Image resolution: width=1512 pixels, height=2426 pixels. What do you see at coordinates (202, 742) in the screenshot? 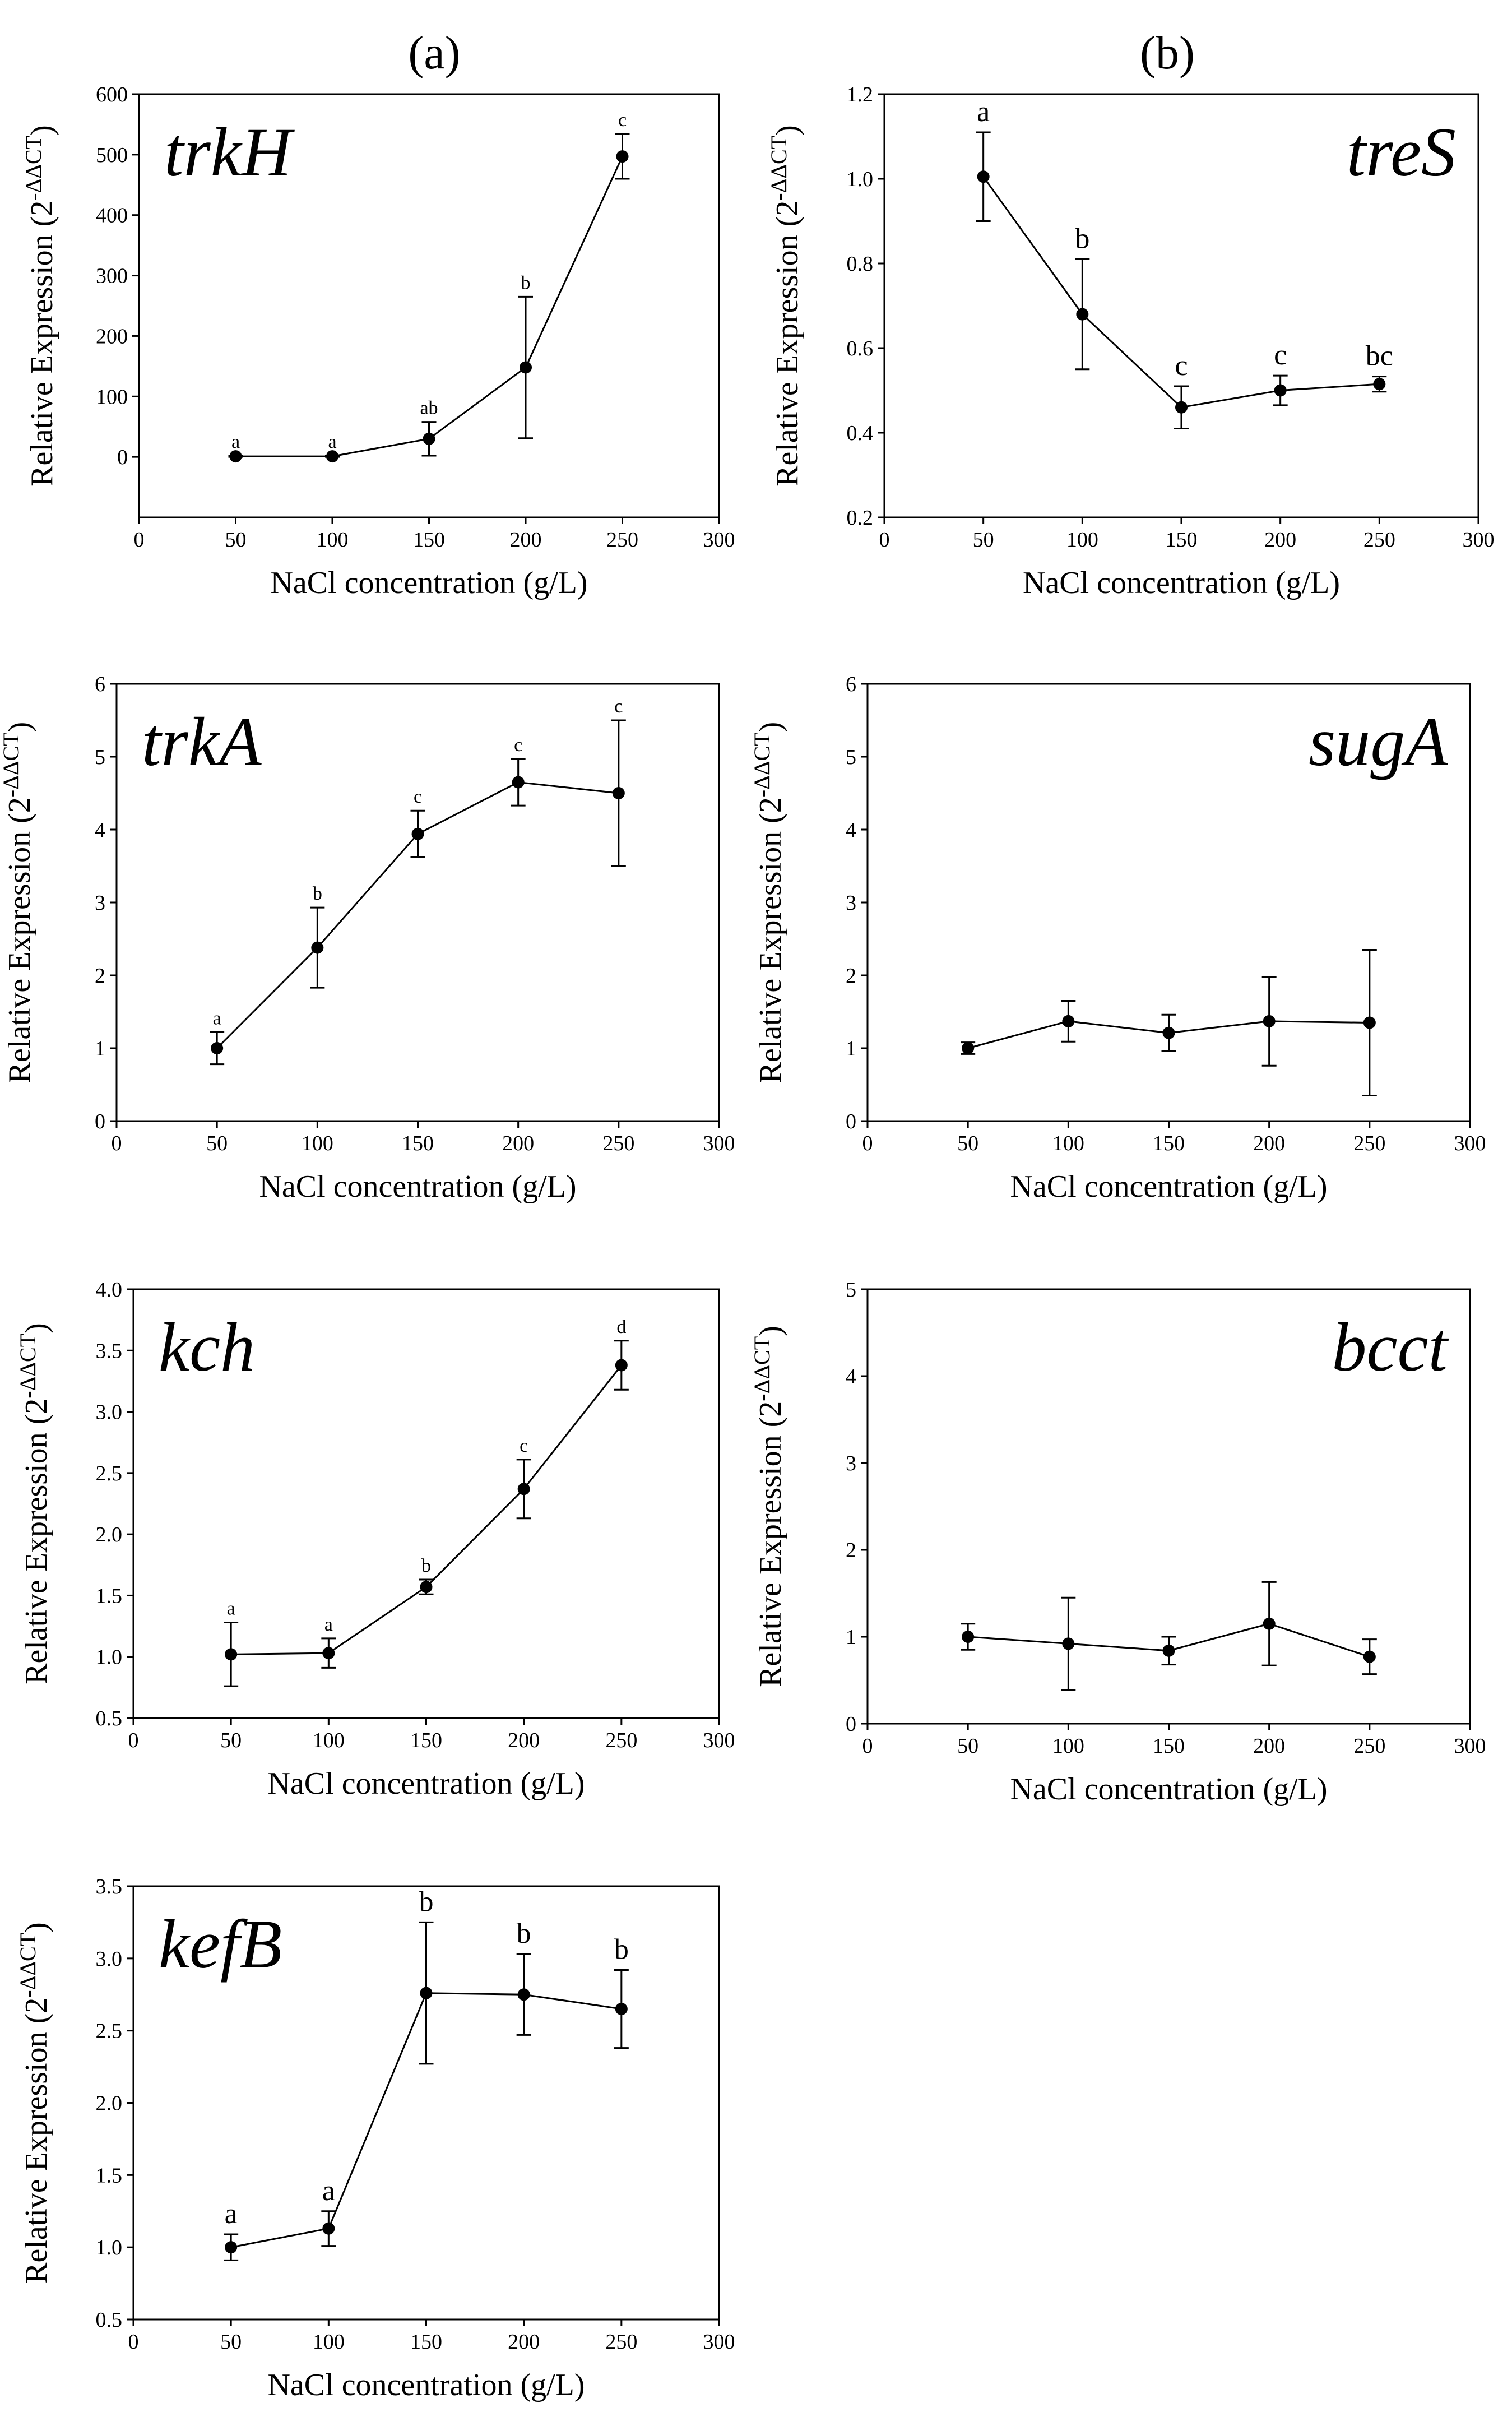
I see `gene-title: trkA` at bounding box center [202, 742].